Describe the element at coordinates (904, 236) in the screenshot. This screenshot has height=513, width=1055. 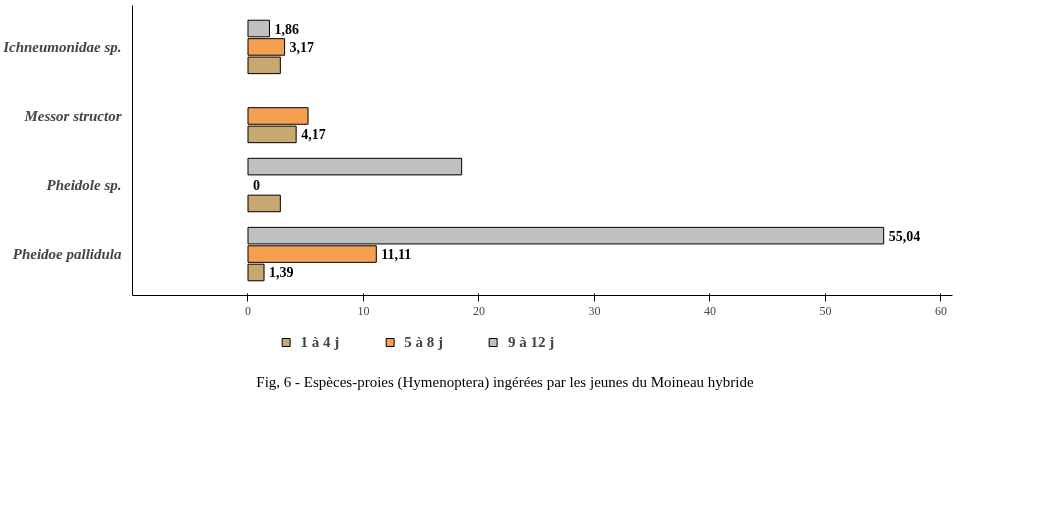
I see `data-label: 55,04` at that location.